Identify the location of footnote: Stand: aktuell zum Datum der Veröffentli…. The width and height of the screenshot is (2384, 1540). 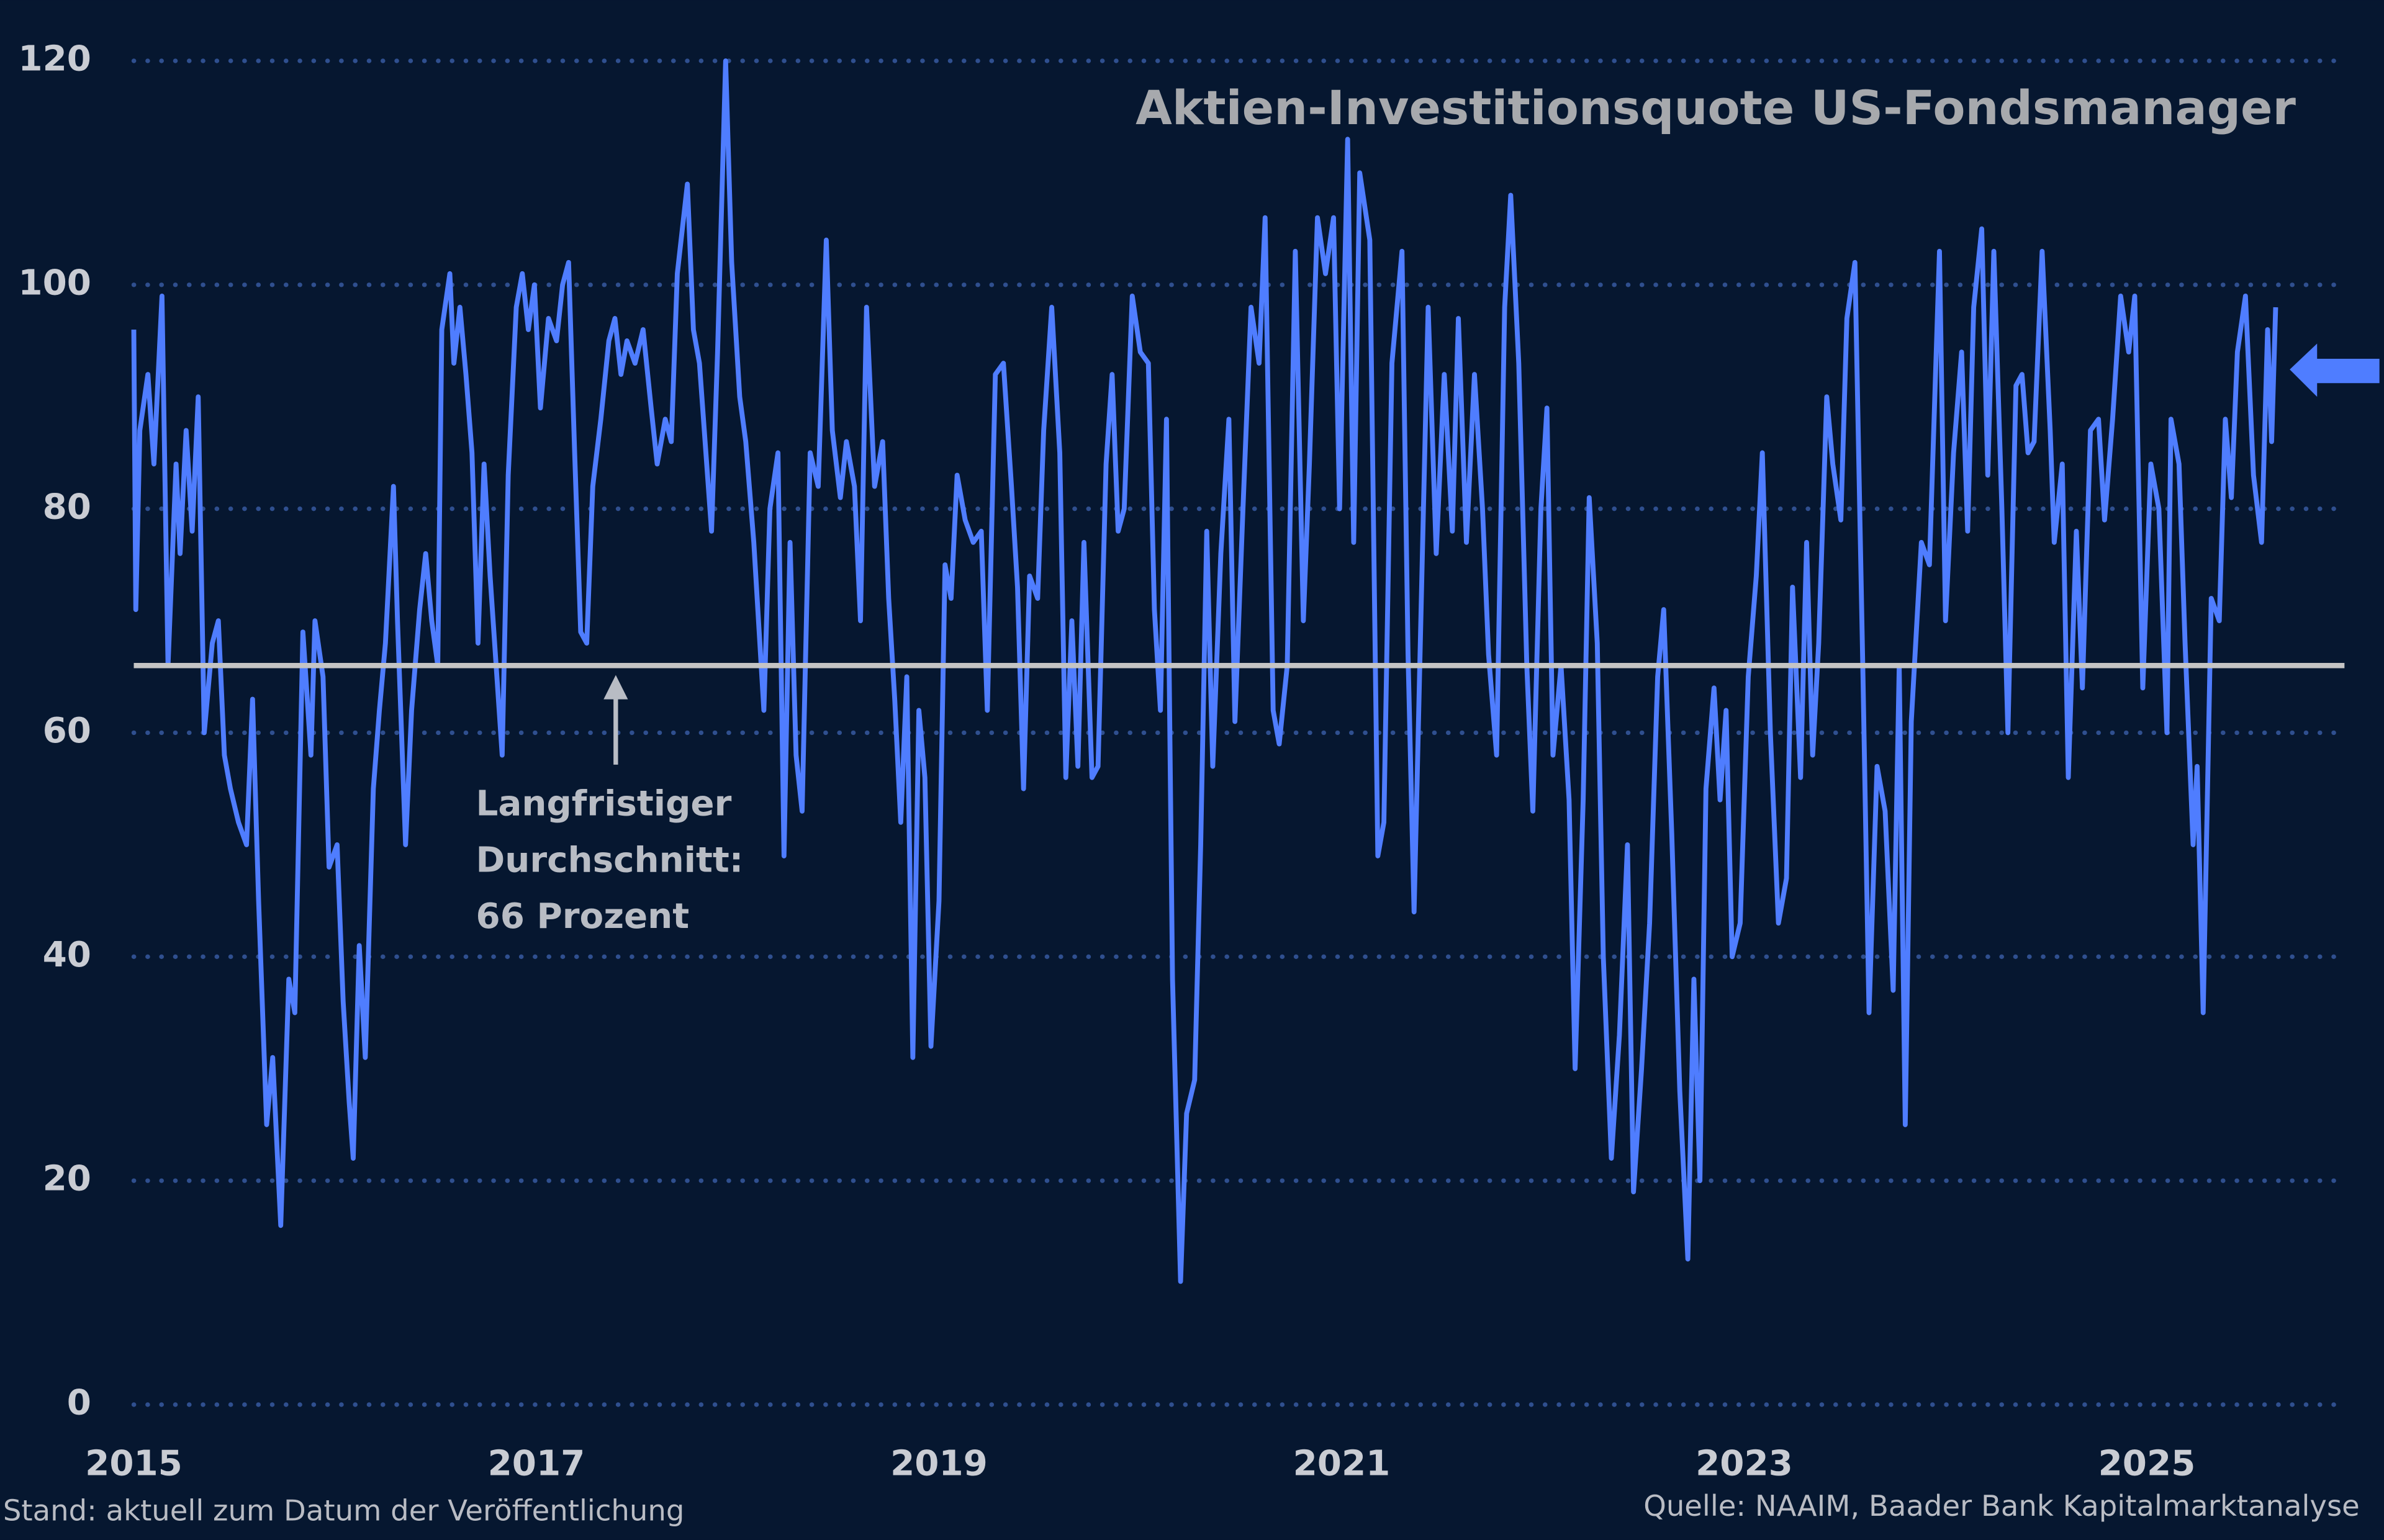
(344, 1510).